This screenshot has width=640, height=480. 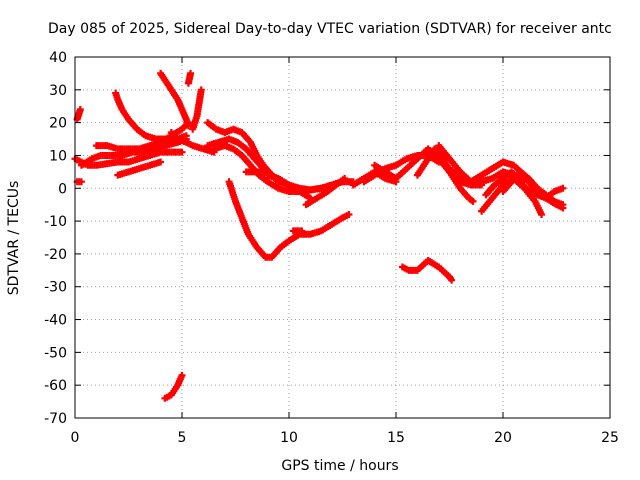 What do you see at coordinates (58, 58) in the screenshot?
I see `y-tick-label: 40` at bounding box center [58, 58].